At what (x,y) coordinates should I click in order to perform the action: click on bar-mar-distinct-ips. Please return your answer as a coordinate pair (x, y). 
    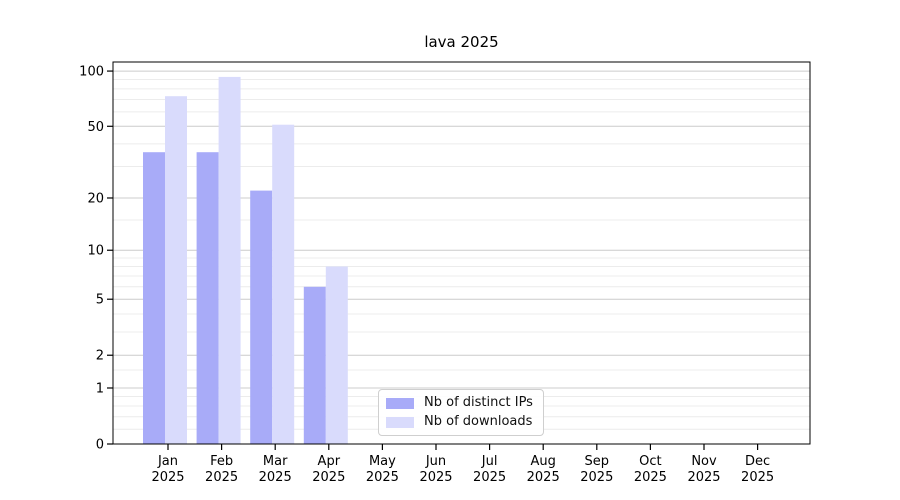
    Looking at the image, I should click on (261, 317).